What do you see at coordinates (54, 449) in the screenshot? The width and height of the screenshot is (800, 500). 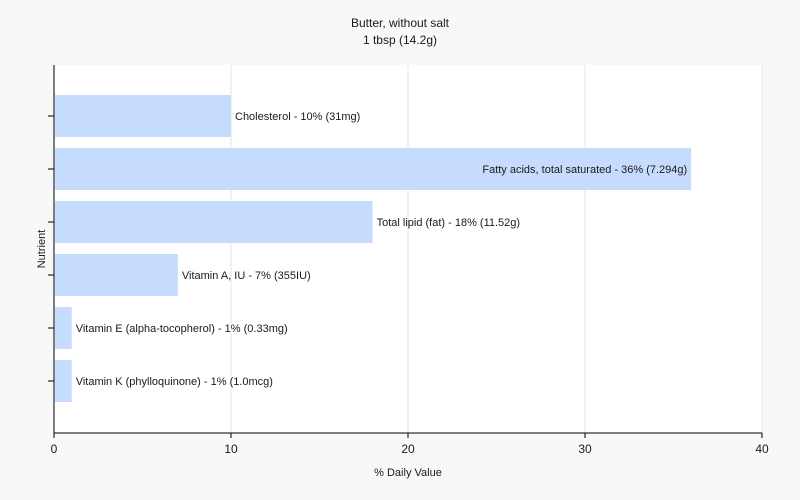 I see `x-tick-label-0: 0` at bounding box center [54, 449].